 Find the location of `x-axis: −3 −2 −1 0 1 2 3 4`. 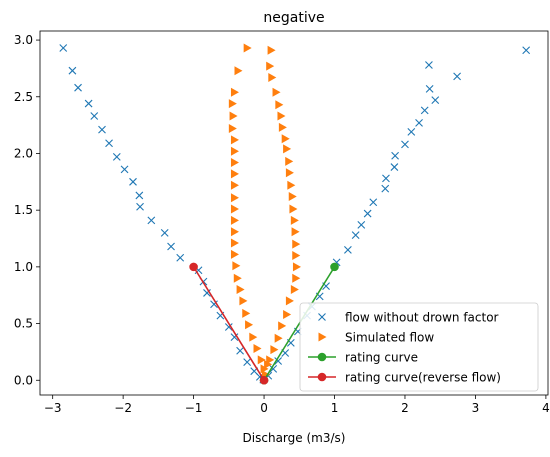

x-axis: −3 −2 −1 0 1 2 3 4 is located at coordinates (297, 405).